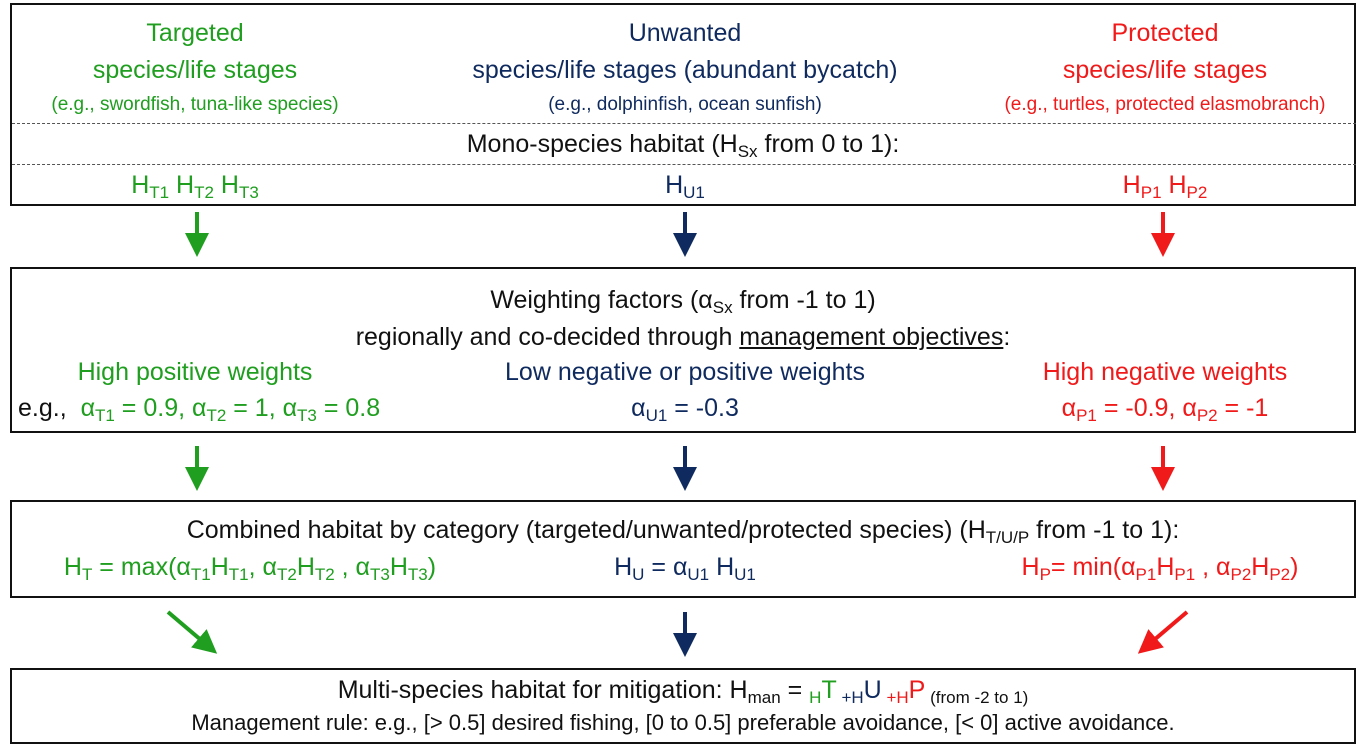 The height and width of the screenshot is (746, 1370). What do you see at coordinates (1093, 567) in the screenshot?
I see `text: = min(α` at bounding box center [1093, 567].